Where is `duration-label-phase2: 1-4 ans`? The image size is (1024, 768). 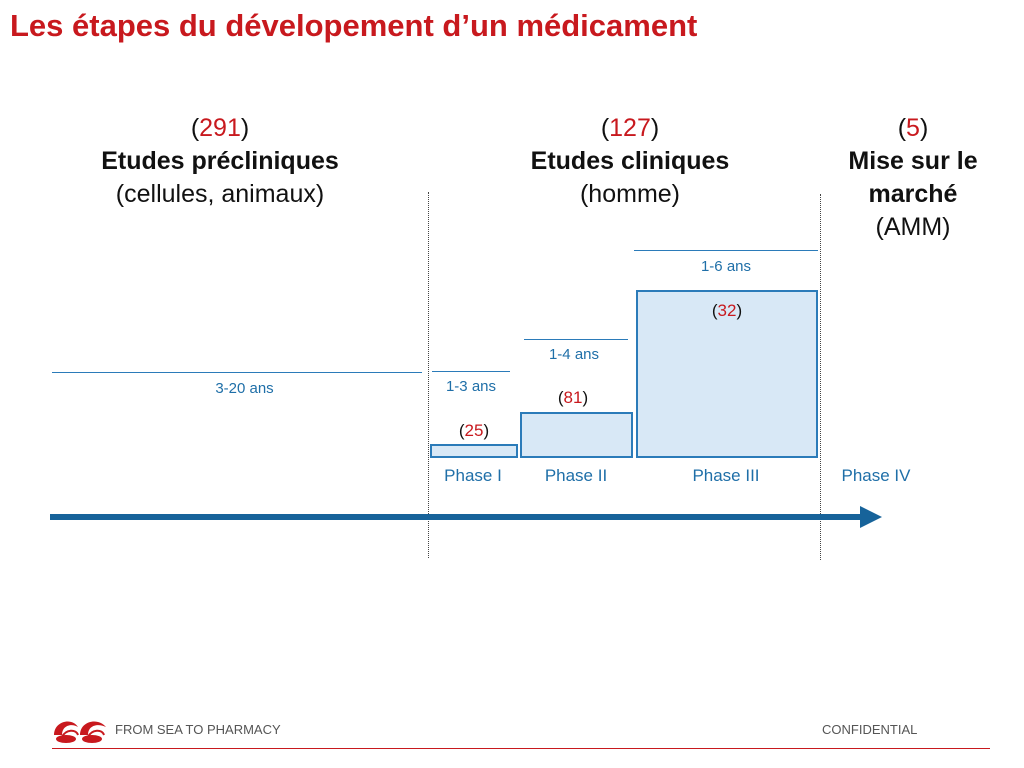 duration-label-phase2: 1-4 ans is located at coordinates (574, 354).